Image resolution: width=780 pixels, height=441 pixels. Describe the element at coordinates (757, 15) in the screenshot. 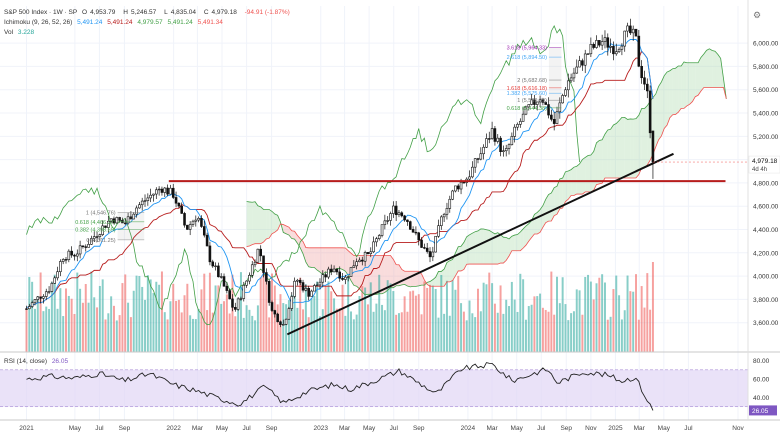

I see `settings-gear-icon: ⚙` at that location.